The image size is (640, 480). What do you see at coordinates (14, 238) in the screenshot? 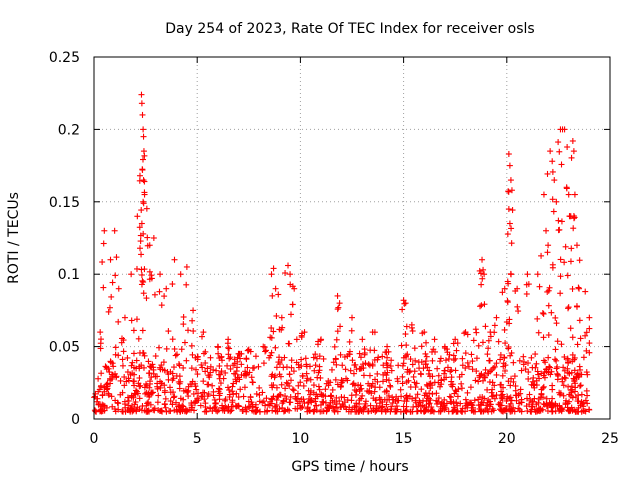
I see `y-axis-label: ROTI / TECUs` at bounding box center [14, 238].